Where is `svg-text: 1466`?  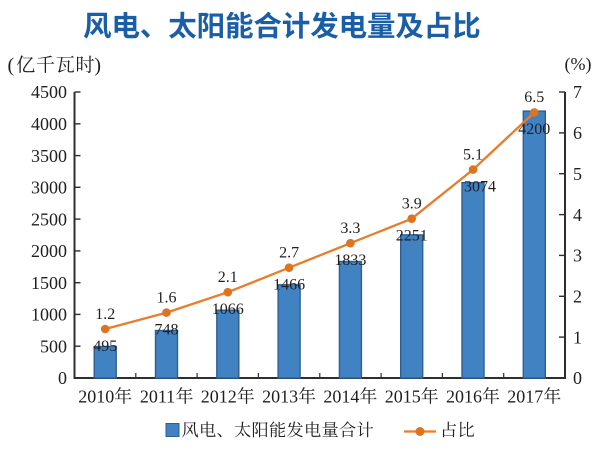 svg-text: 1466 is located at coordinates (289, 285).